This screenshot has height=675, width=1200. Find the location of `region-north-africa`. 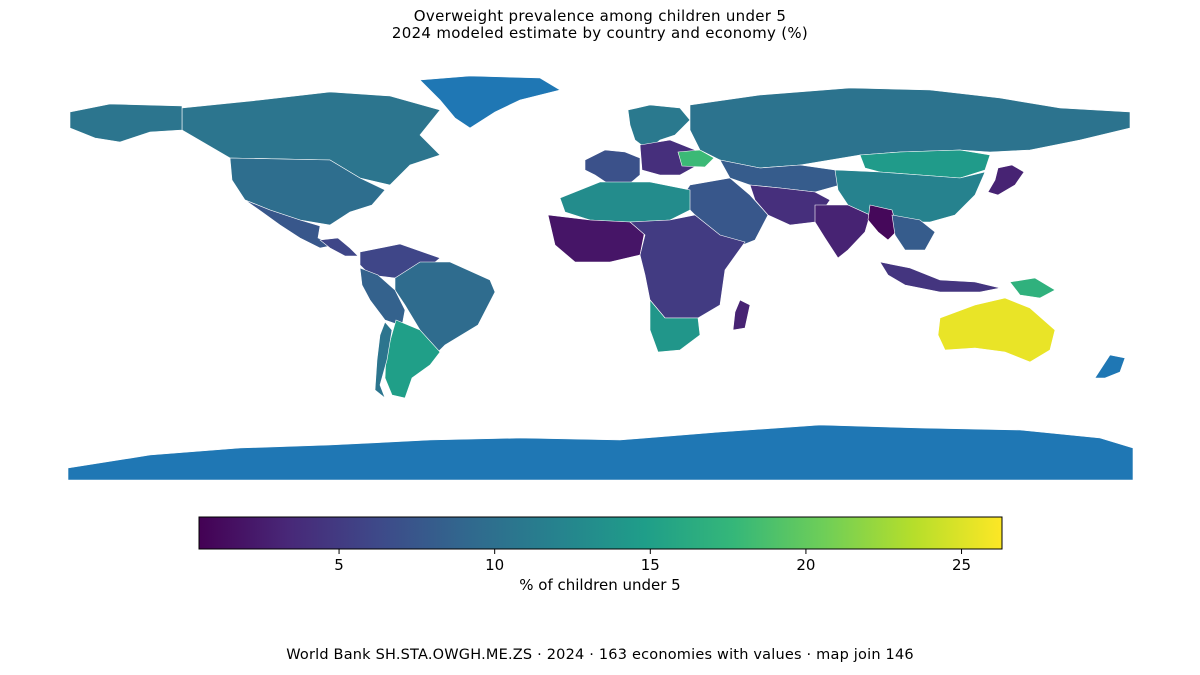

region-north-africa is located at coordinates (625, 202).